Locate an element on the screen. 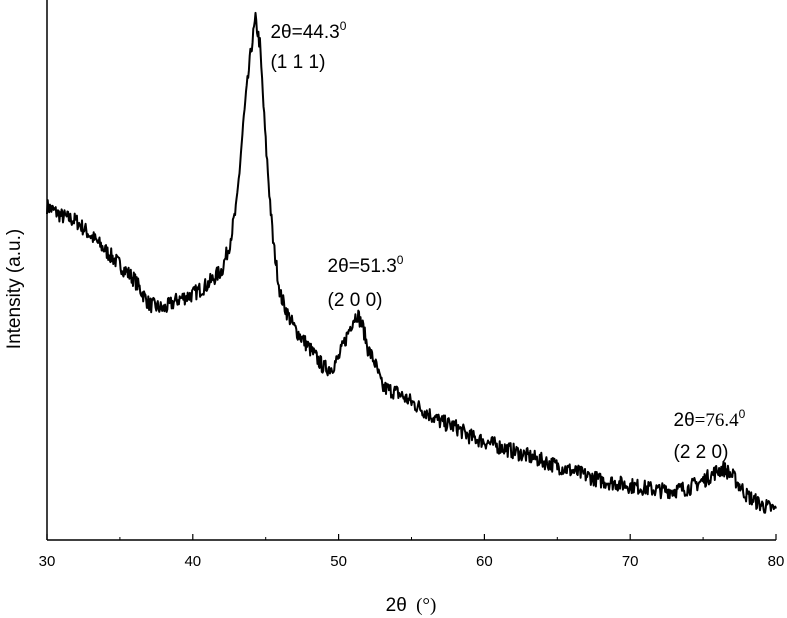 This screenshot has height=618, width=787. x-tick-label: 60 is located at coordinates (484, 561).